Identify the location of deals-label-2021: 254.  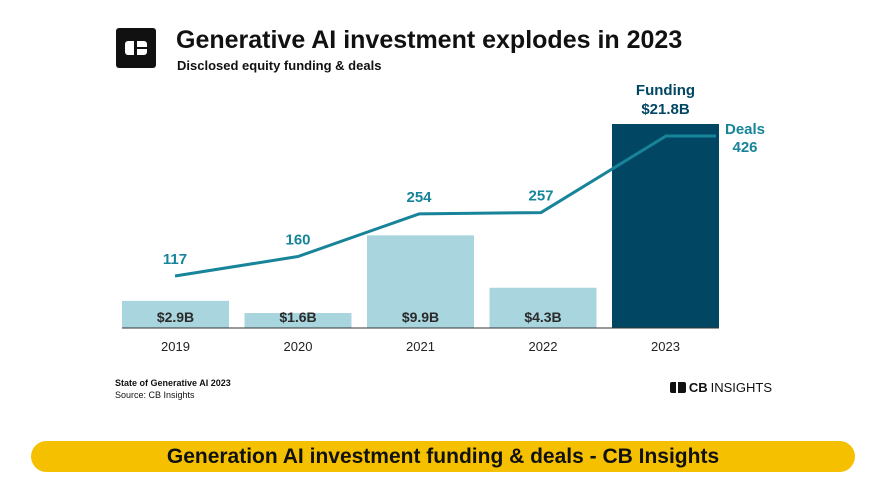
(419, 197).